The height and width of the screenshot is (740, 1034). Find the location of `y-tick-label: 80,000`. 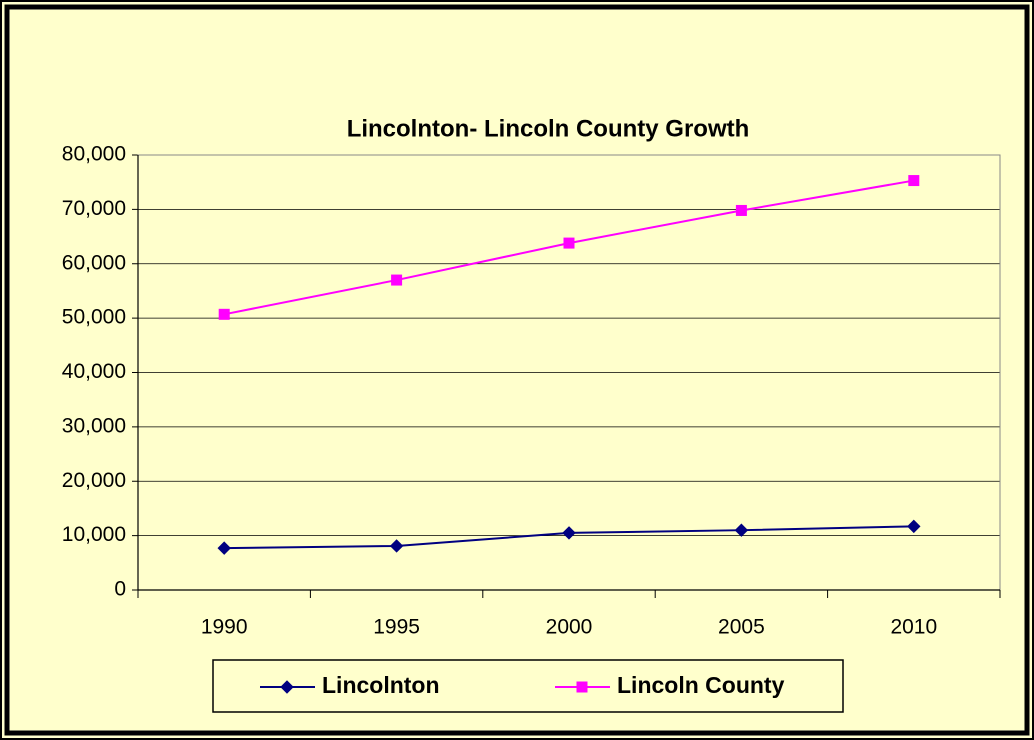

y-tick-label: 80,000 is located at coordinates (94, 154).